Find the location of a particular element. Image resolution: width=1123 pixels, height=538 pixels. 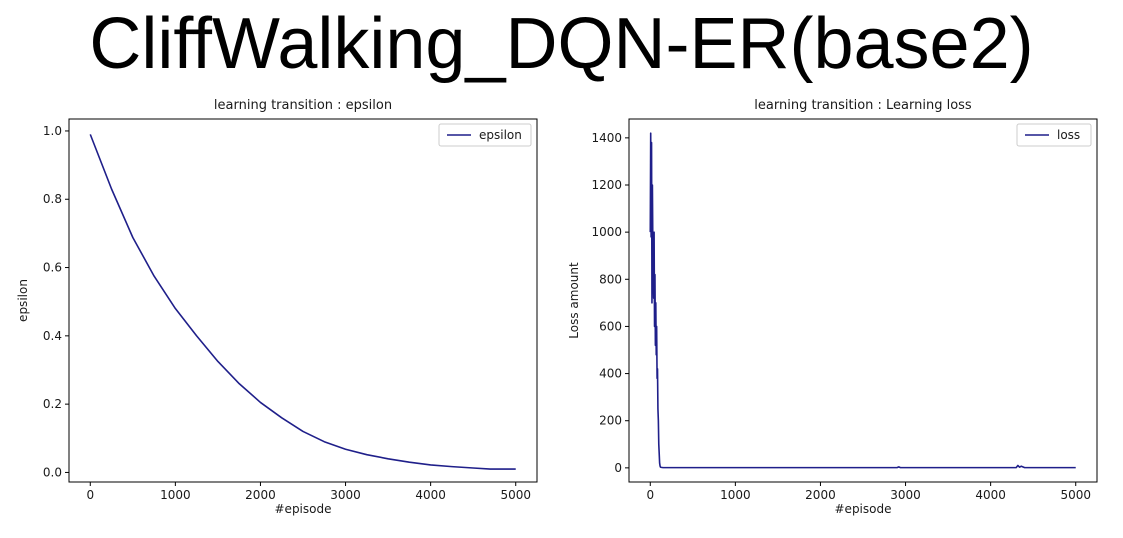

y-tick-label: 1.0 is located at coordinates (52, 131).